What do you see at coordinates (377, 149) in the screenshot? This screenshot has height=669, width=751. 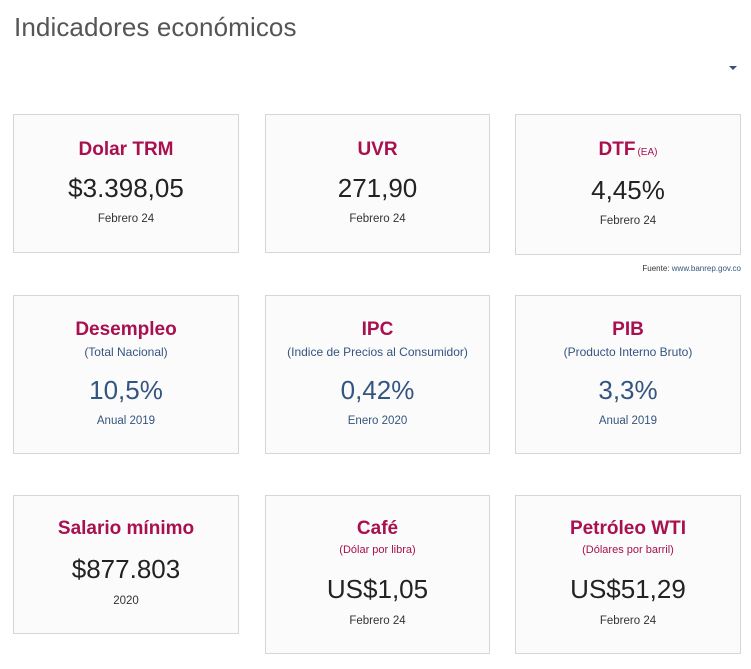 I see `card-title: UVR` at bounding box center [377, 149].